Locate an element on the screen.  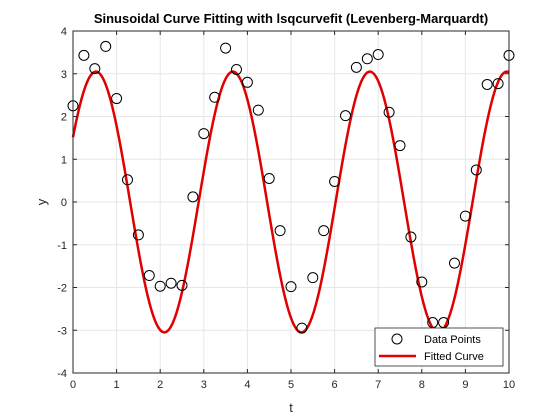
y-tick-label: 4 is located at coordinates (64, 32).